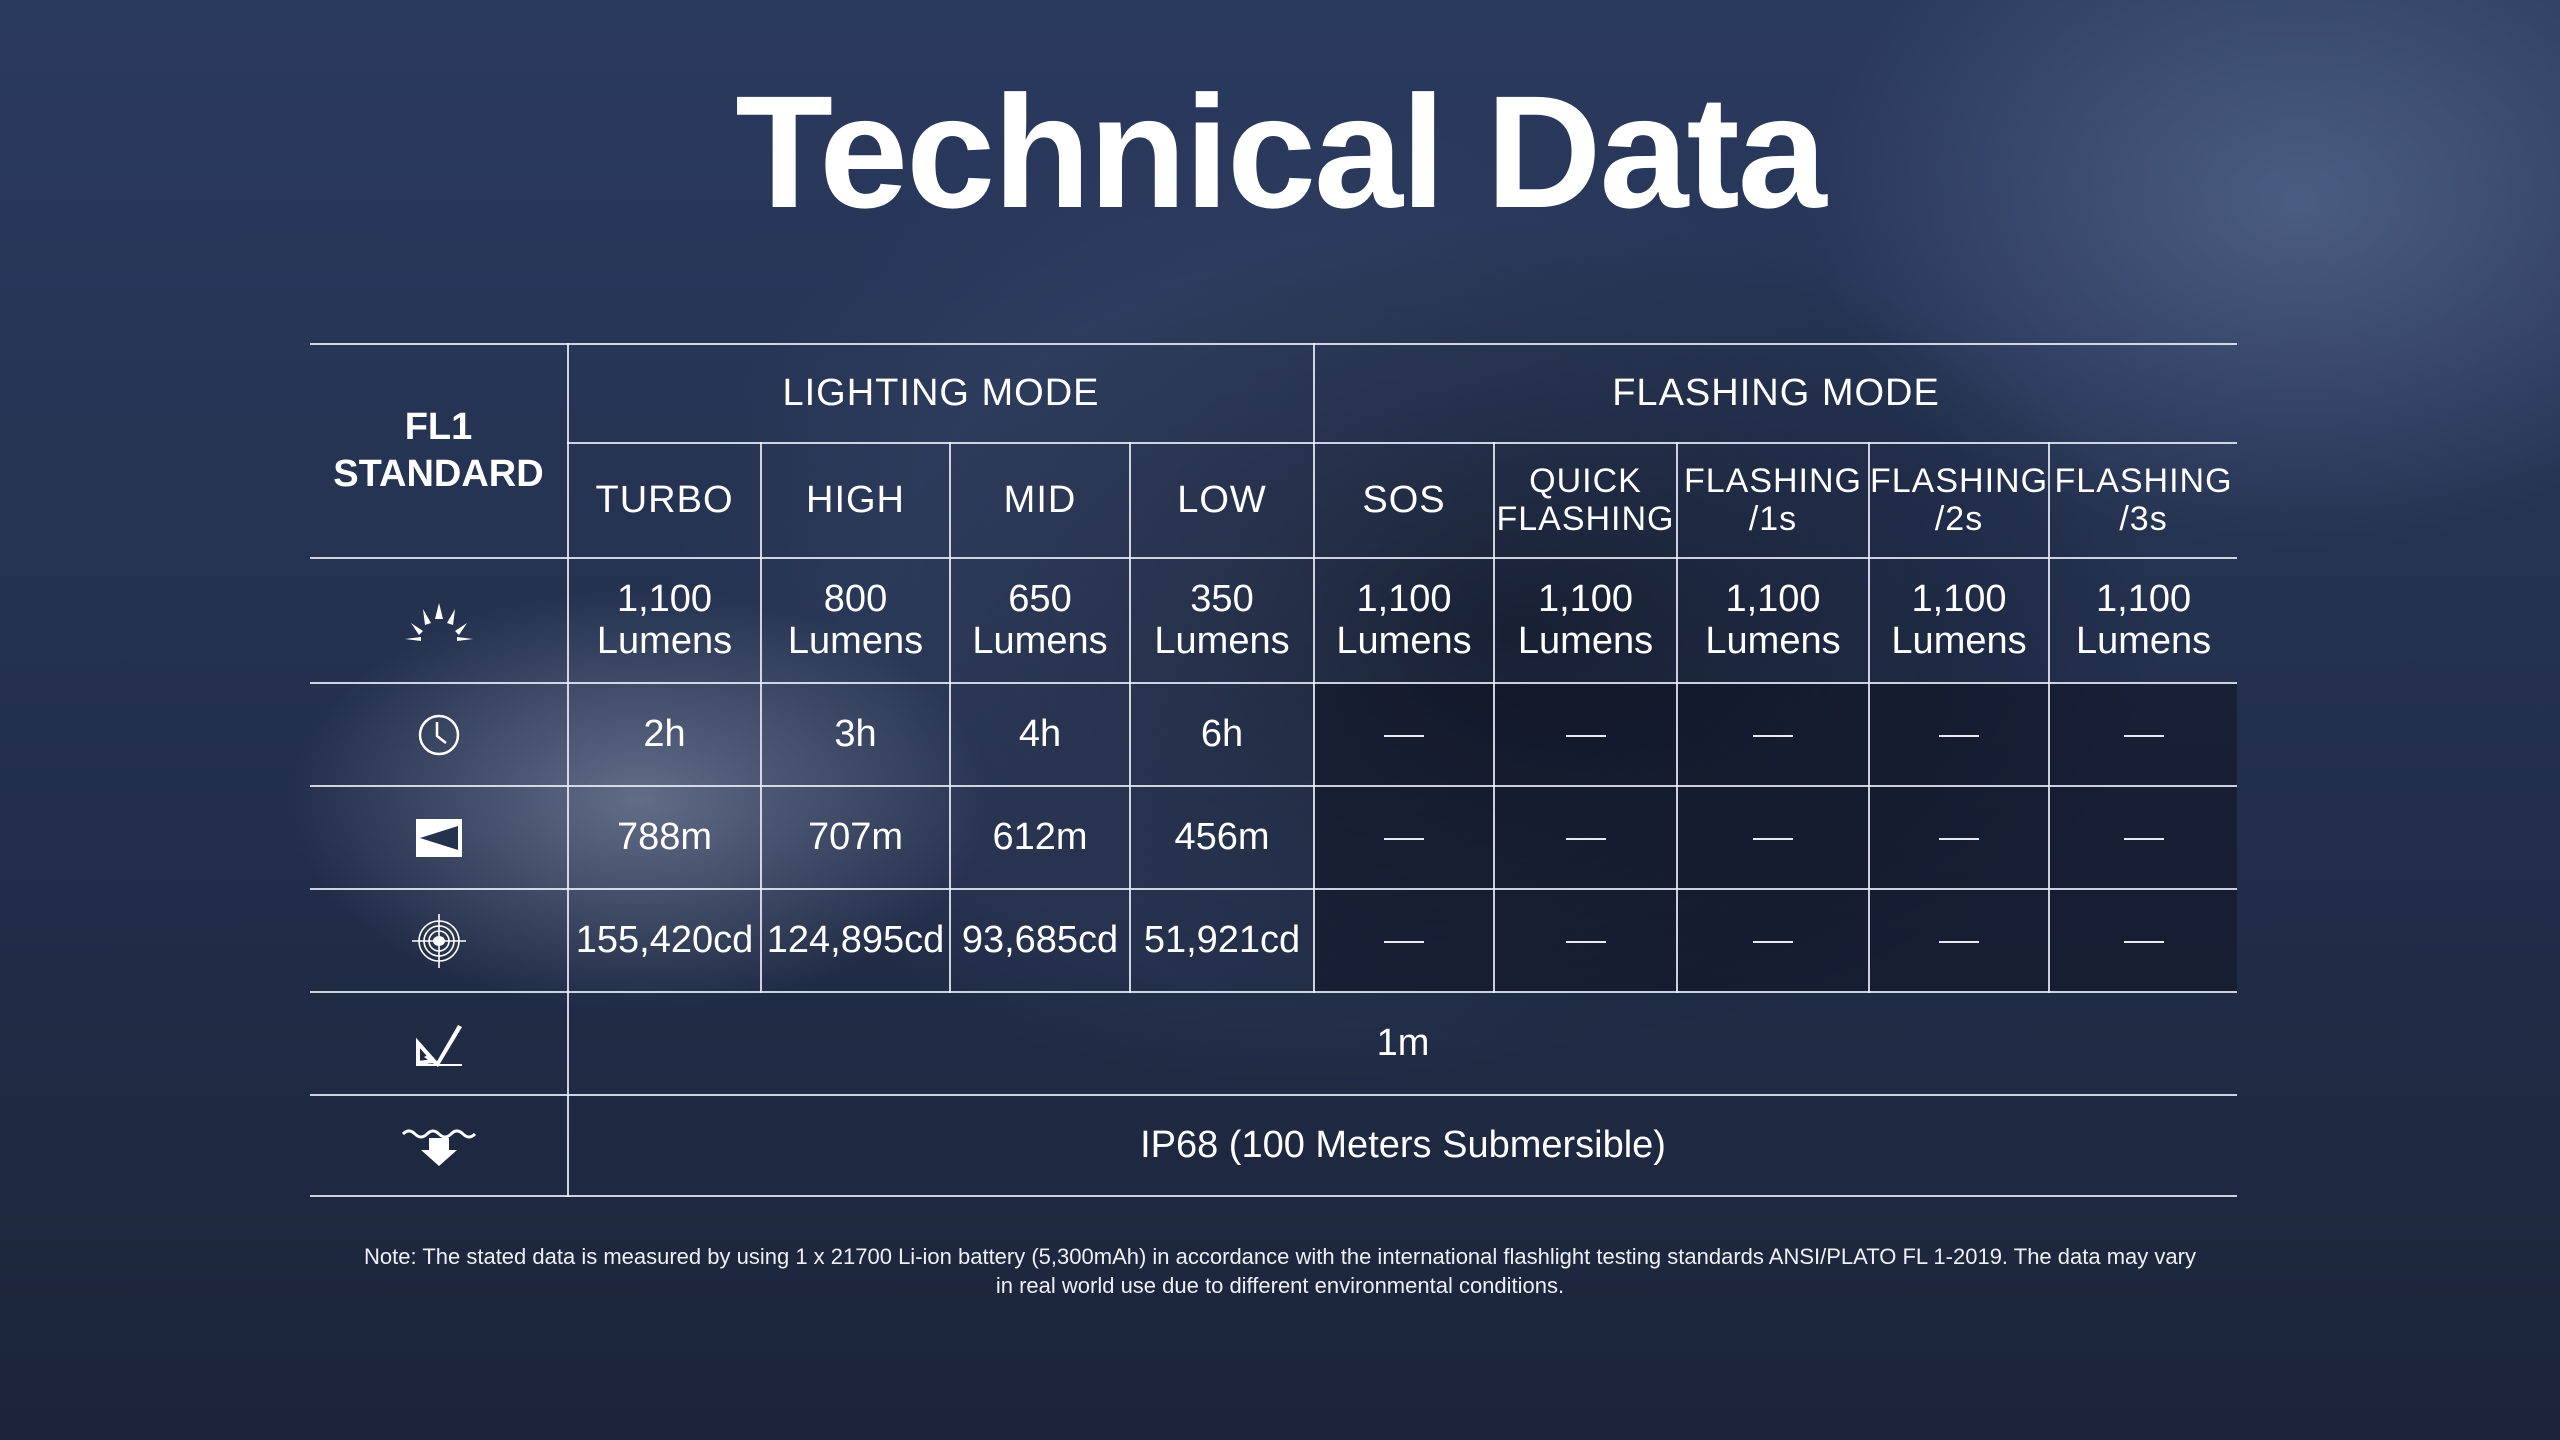  I want to click on spec-row: 2h 3h 4h 6h, so click(1274, 734).